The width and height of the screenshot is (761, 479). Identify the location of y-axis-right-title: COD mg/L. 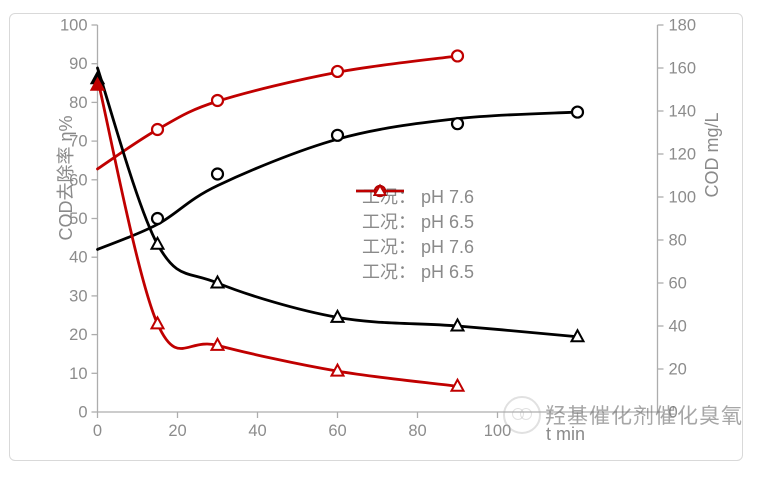
(712, 155).